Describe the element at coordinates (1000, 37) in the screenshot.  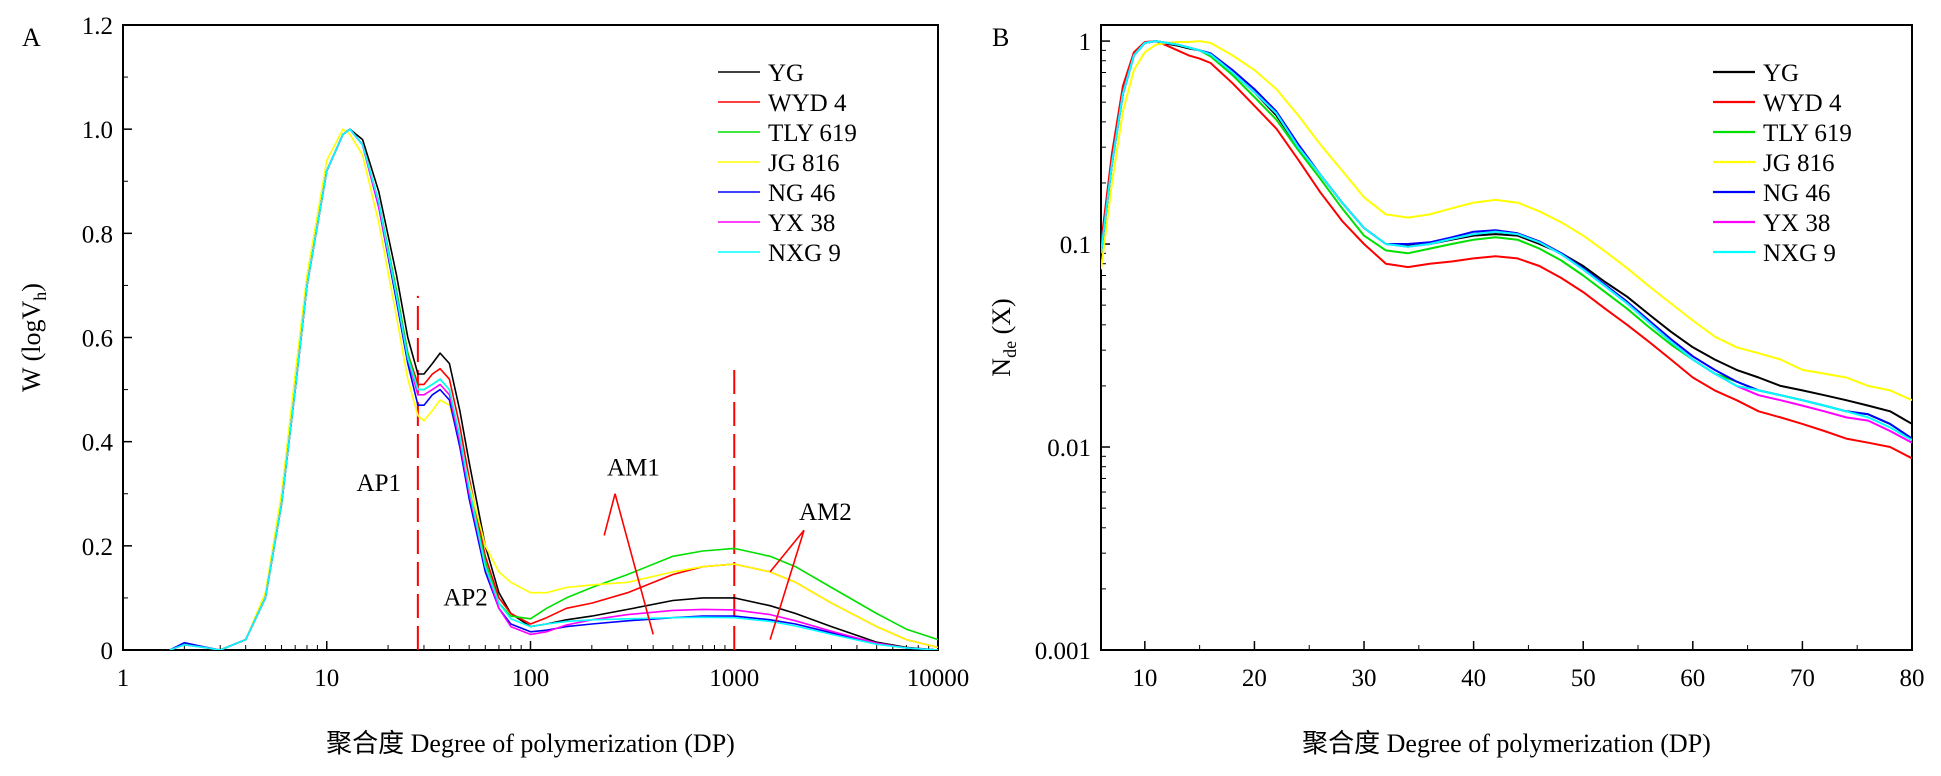
I see `panel-label: B` at that location.